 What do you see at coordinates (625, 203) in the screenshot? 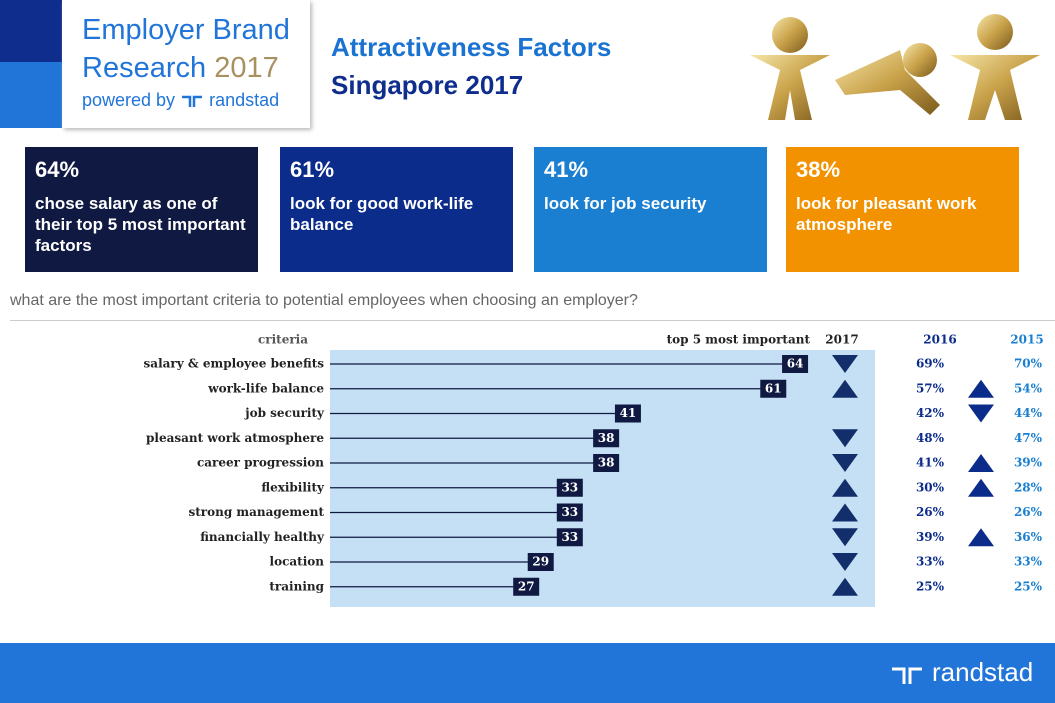
I see `highlight-text: look for job security` at bounding box center [625, 203].